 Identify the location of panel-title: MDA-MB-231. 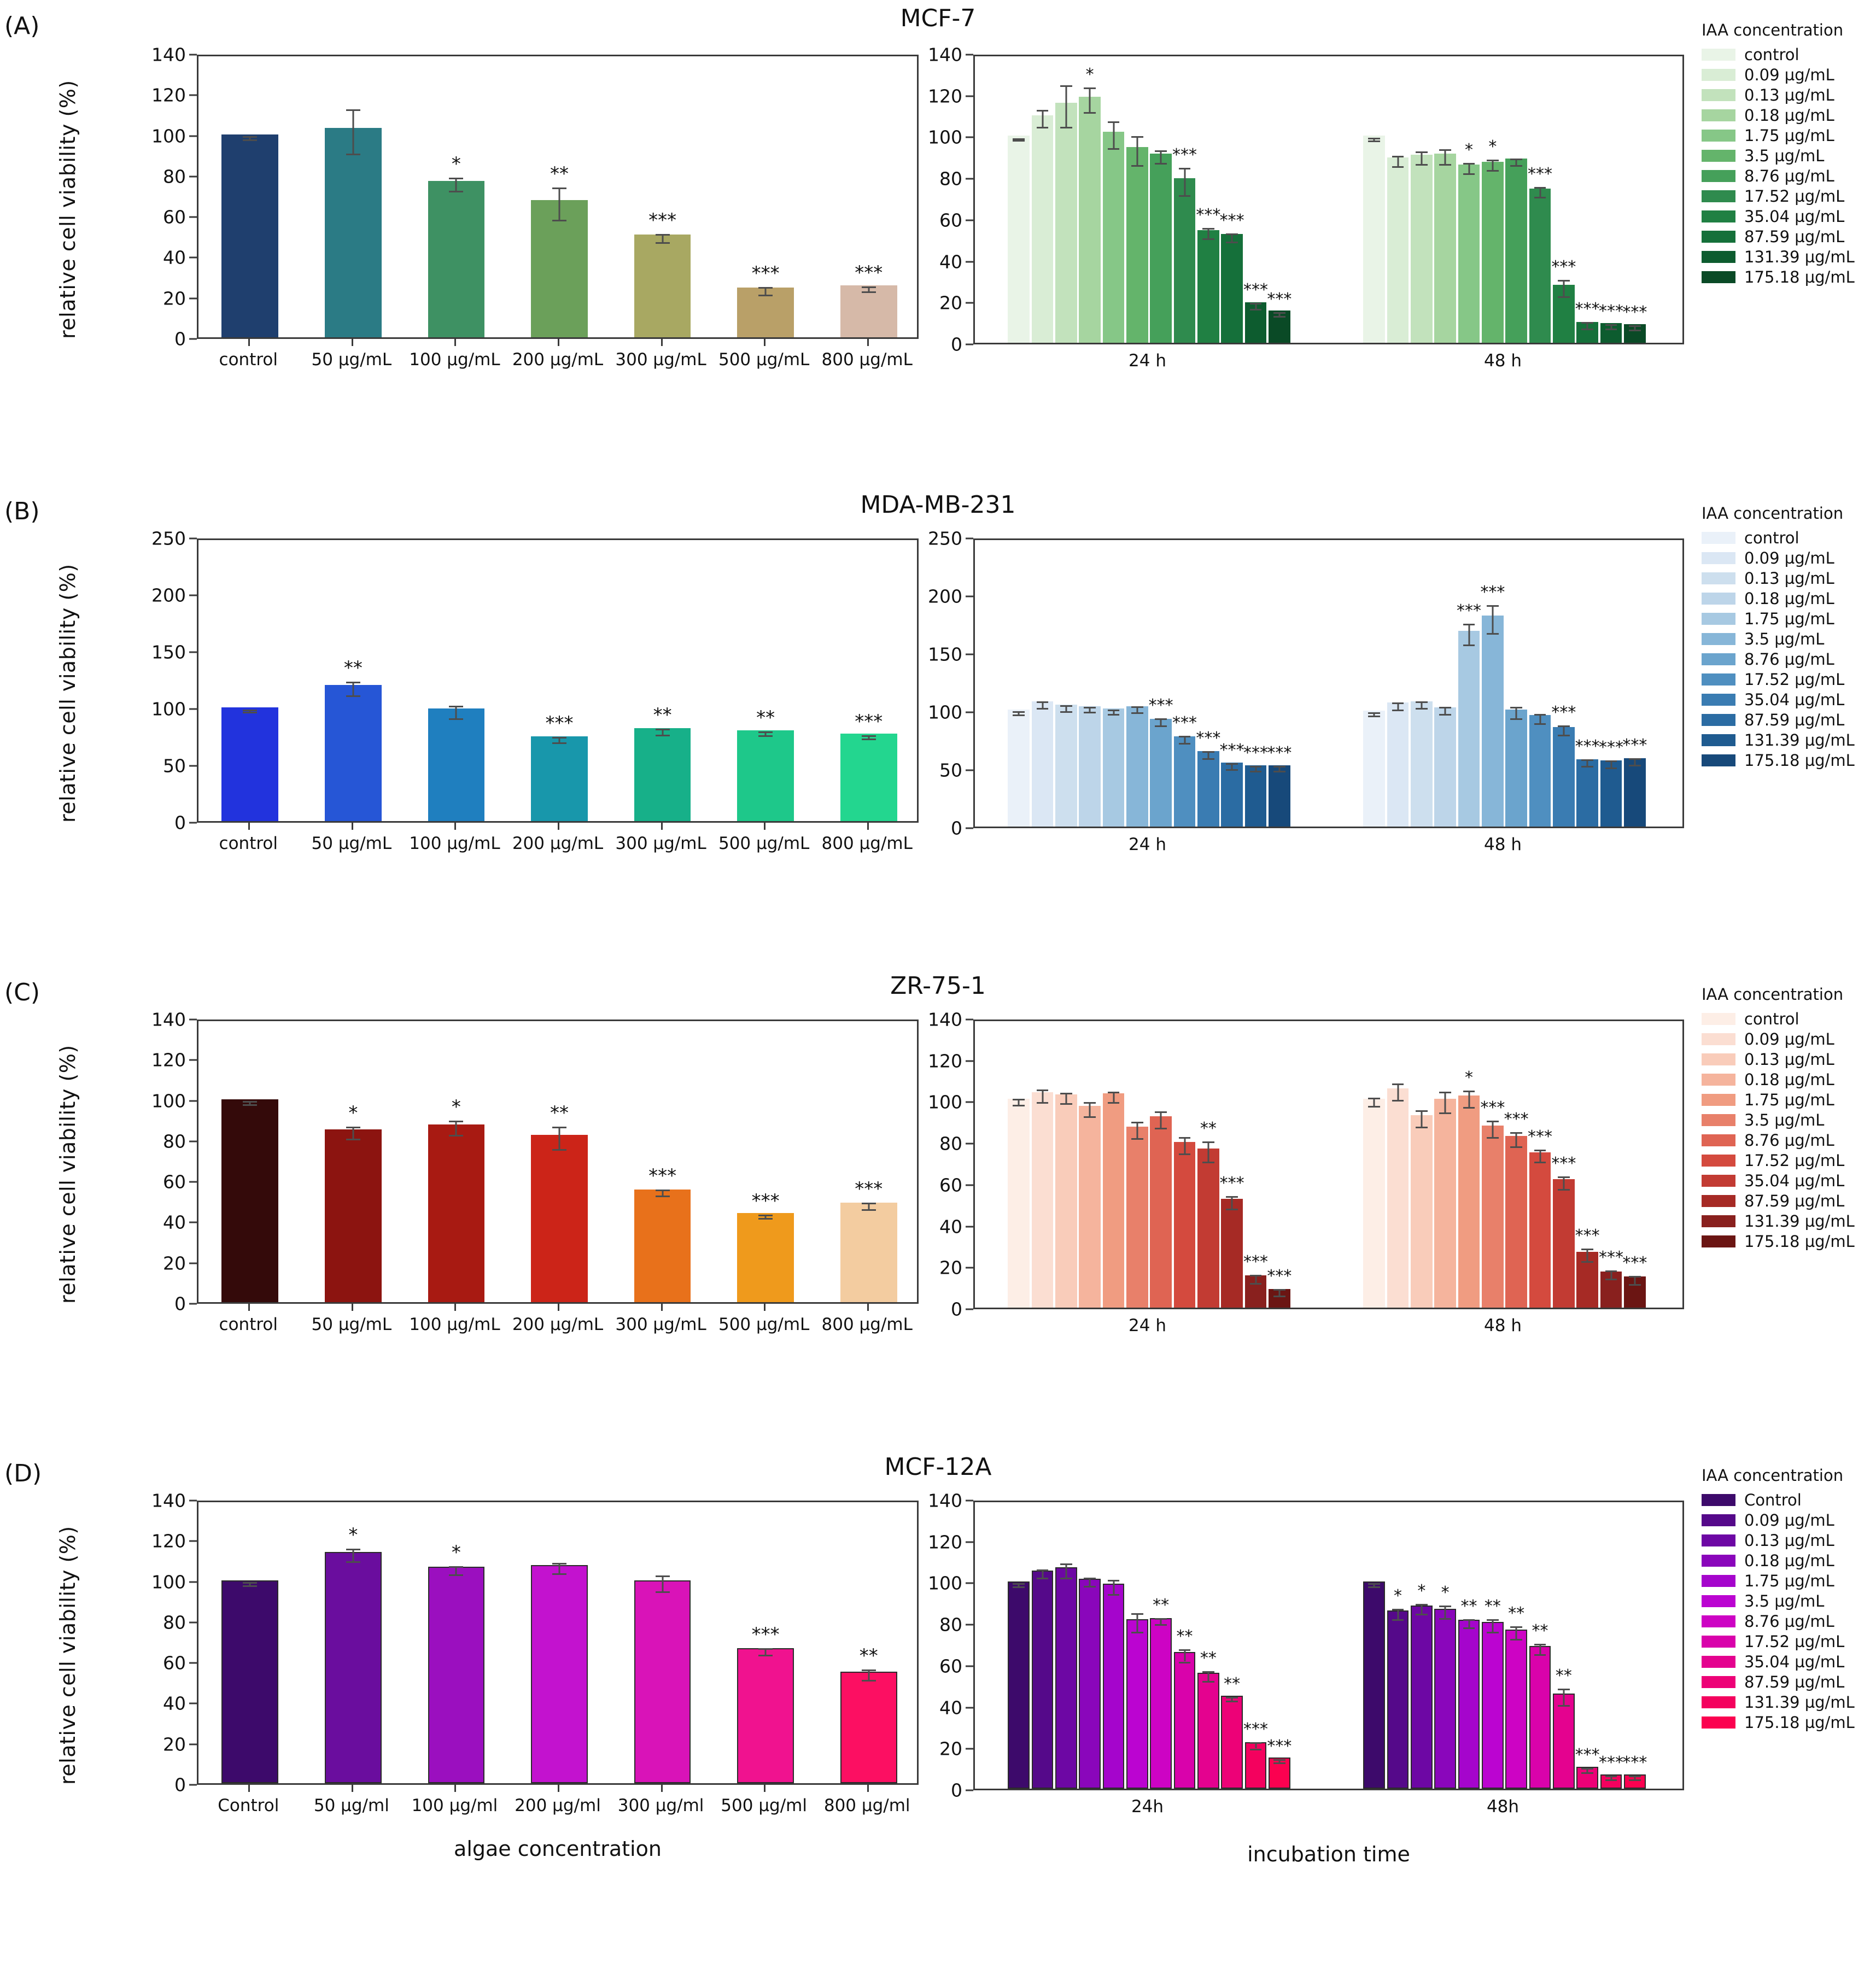
(938, 505).